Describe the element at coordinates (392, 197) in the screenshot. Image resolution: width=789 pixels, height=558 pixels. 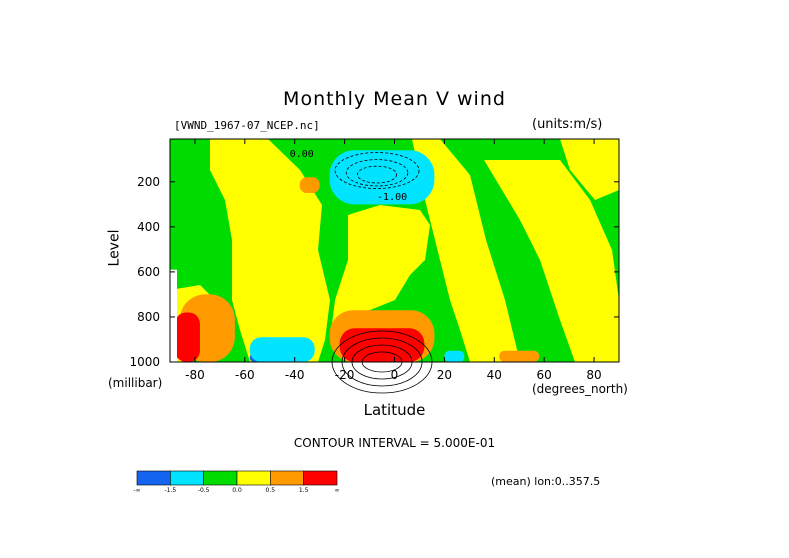
I see `contour-label-1: -1.00` at that location.